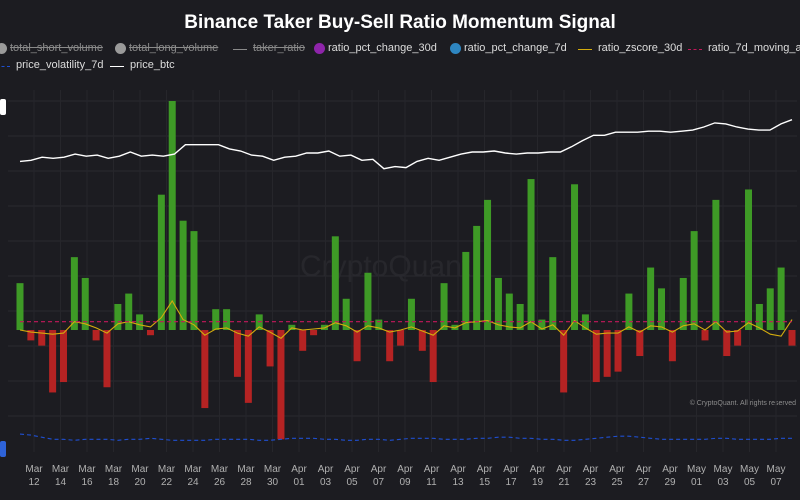  I want to click on ratio-zscore-30d-line, so click(406, 319).